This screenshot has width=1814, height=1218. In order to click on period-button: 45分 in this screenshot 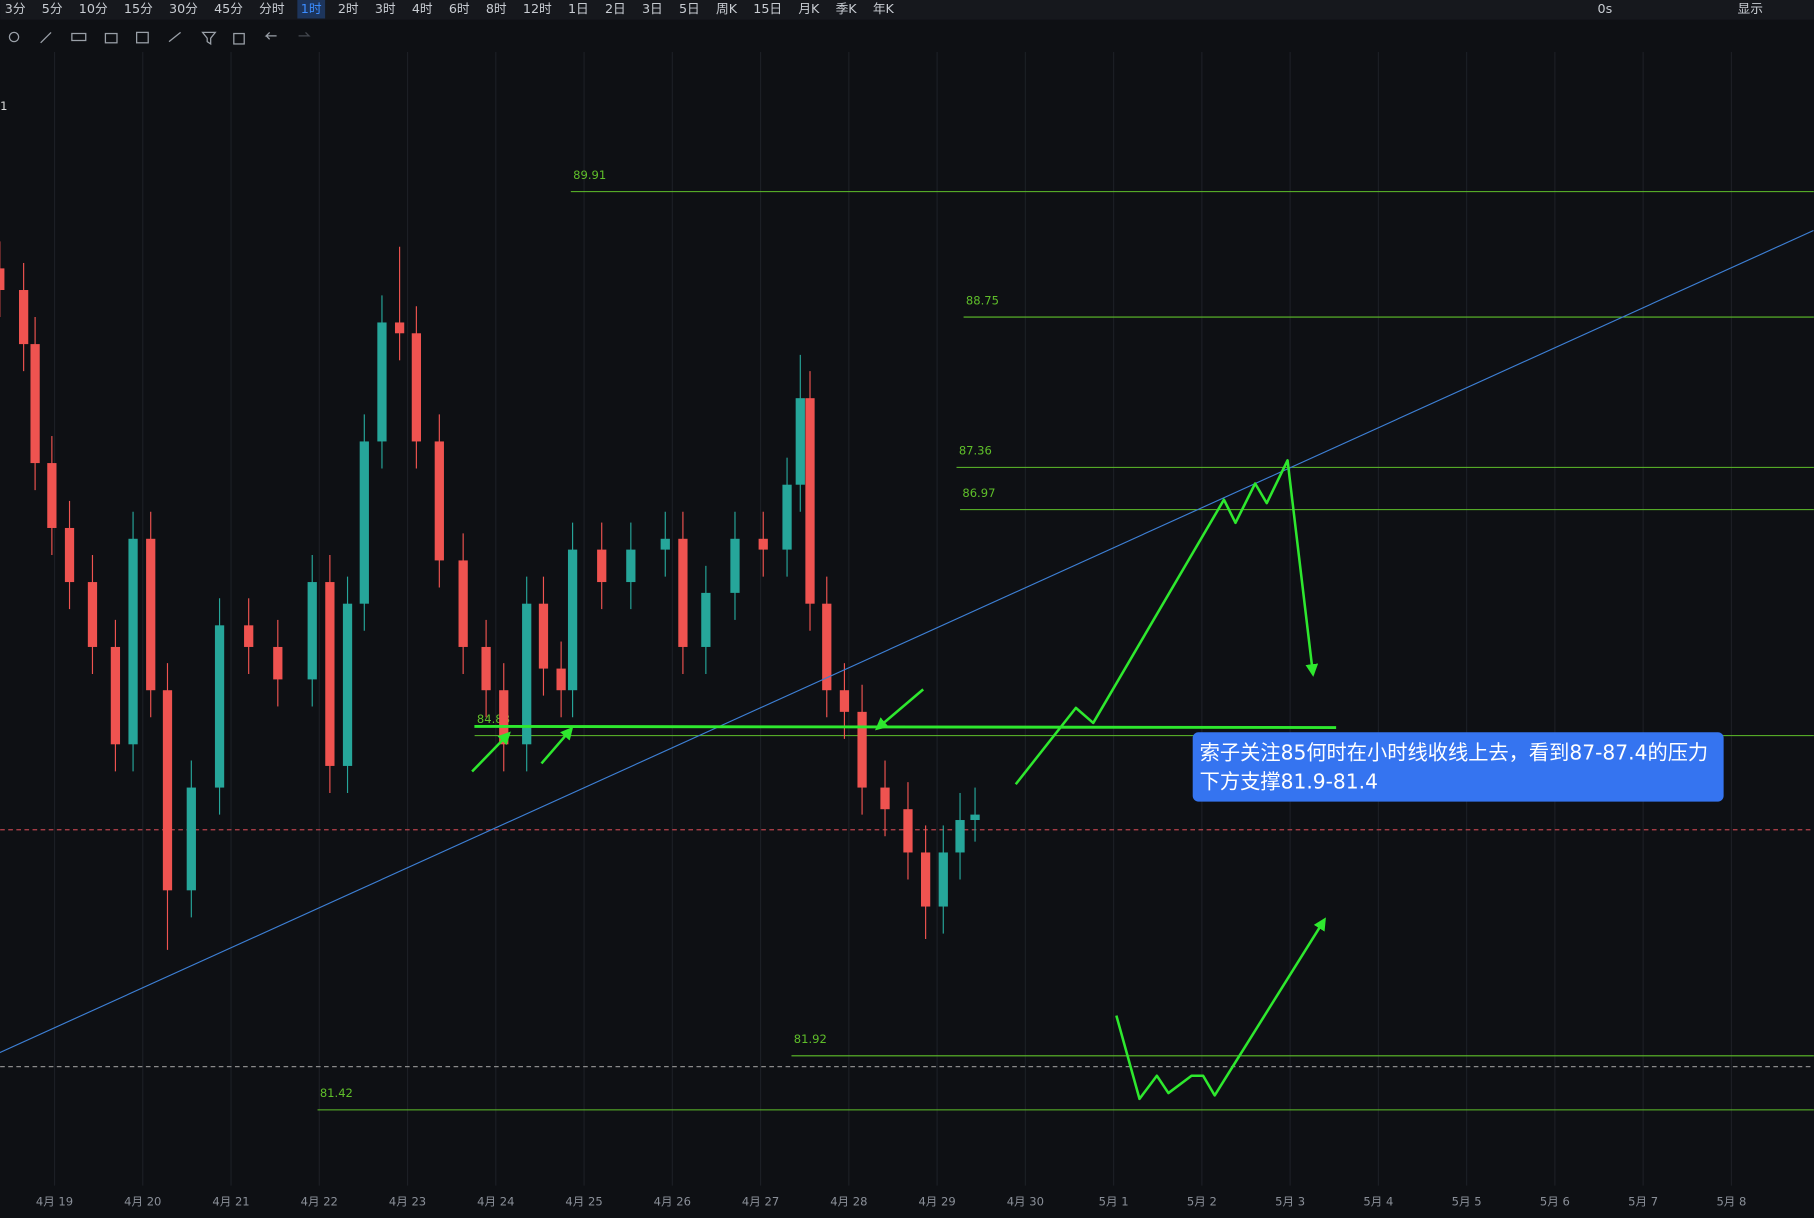, I will do `click(228, 8)`.